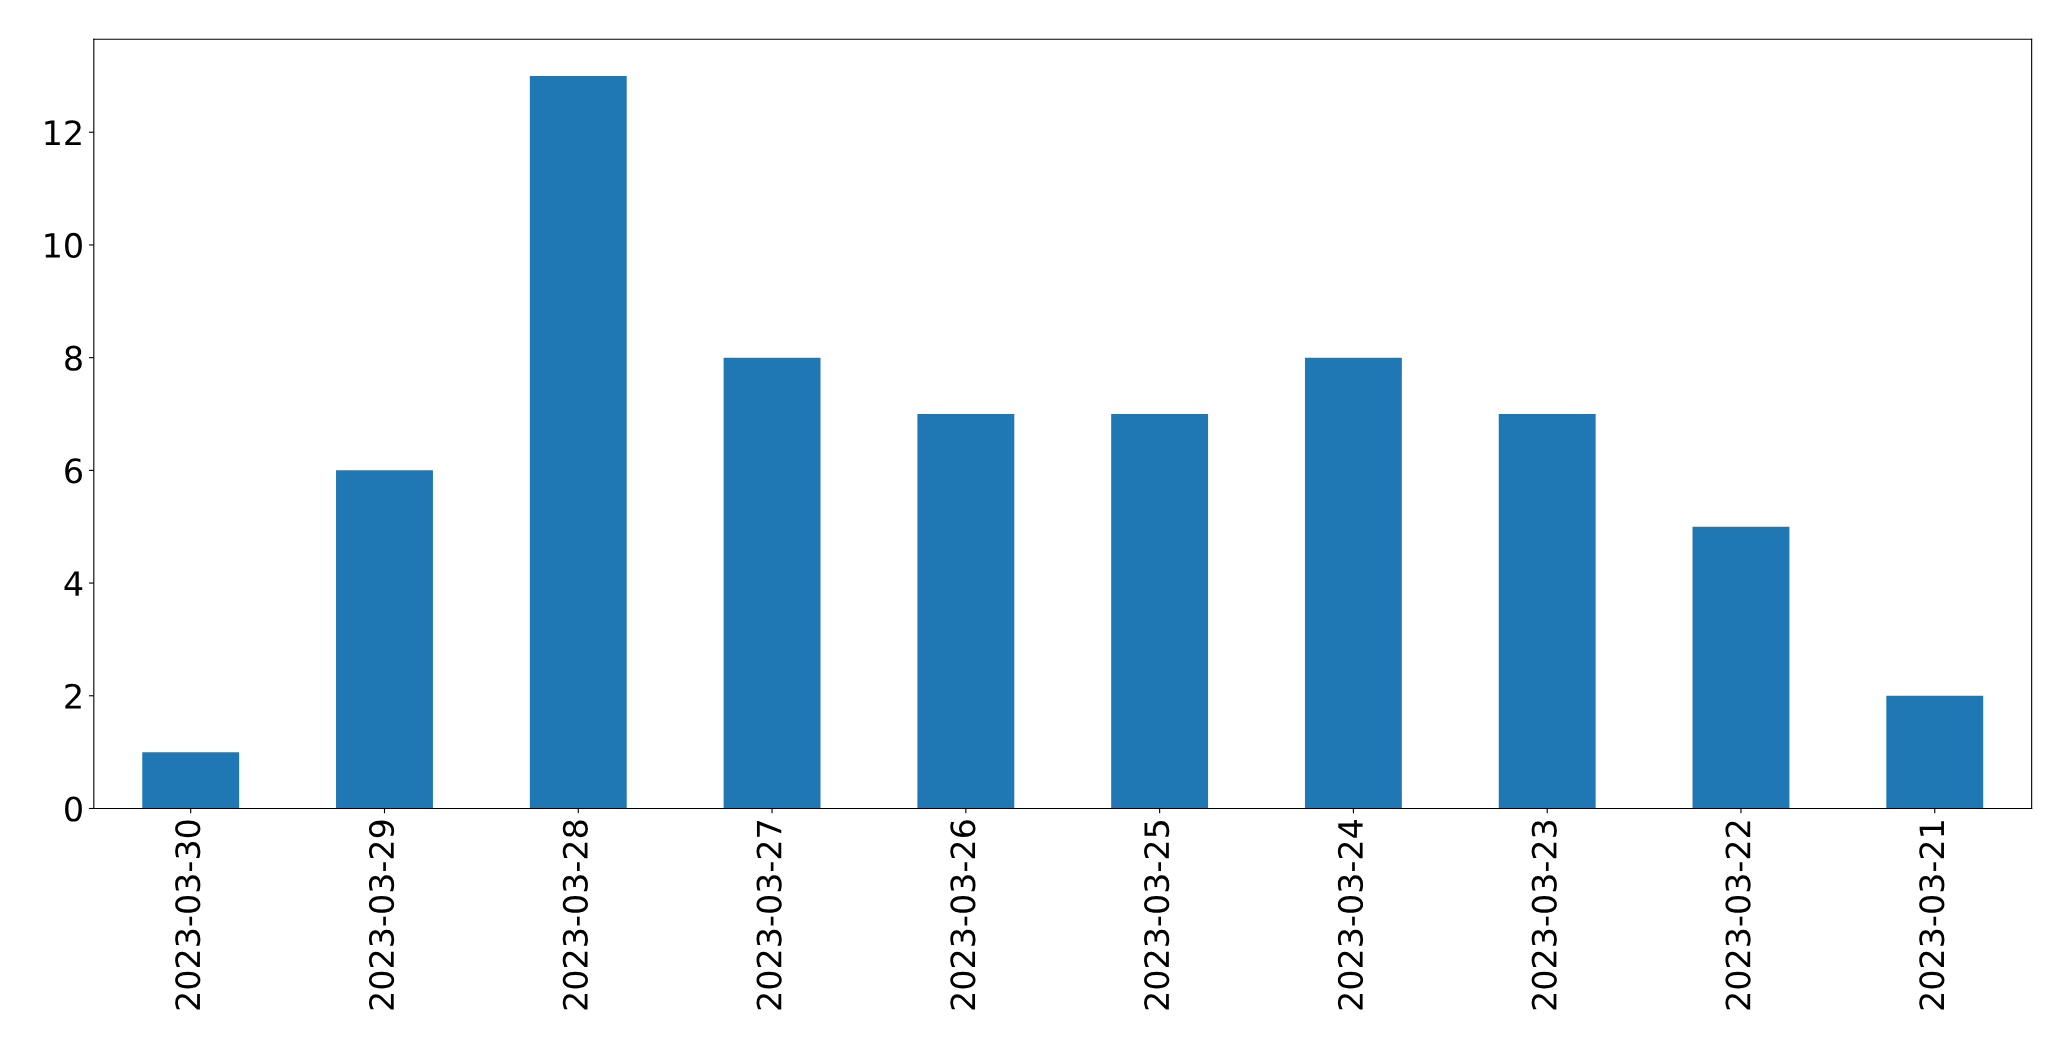 The height and width of the screenshot is (1061, 2071). What do you see at coordinates (963, 915) in the screenshot?
I see `x-tick-label: 2023-03-26` at bounding box center [963, 915].